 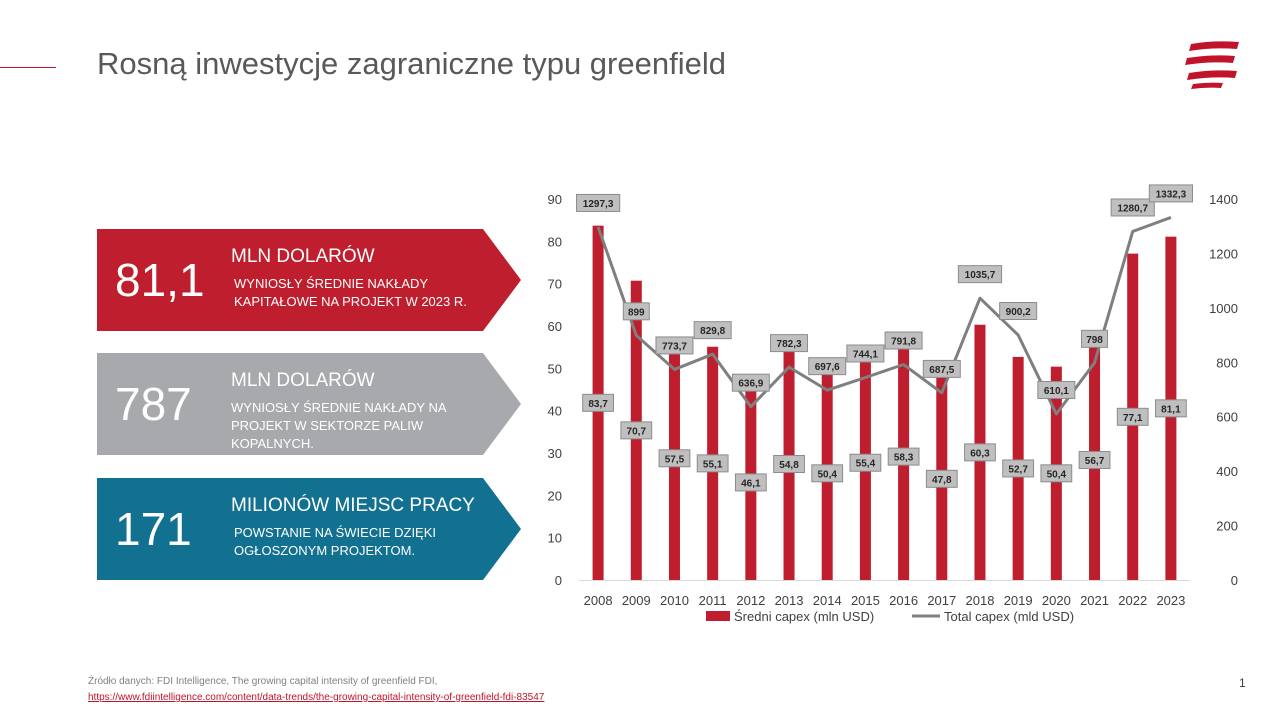 I want to click on line-data-label: 791,8, so click(x=903, y=342).